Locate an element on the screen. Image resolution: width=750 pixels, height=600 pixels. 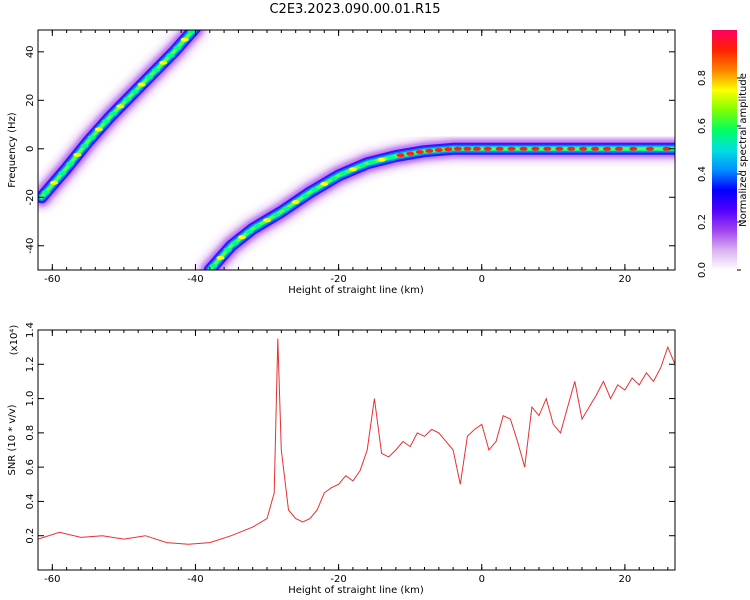
snr-y-multiplier: (x10⁴) is located at coordinates (14, 340).